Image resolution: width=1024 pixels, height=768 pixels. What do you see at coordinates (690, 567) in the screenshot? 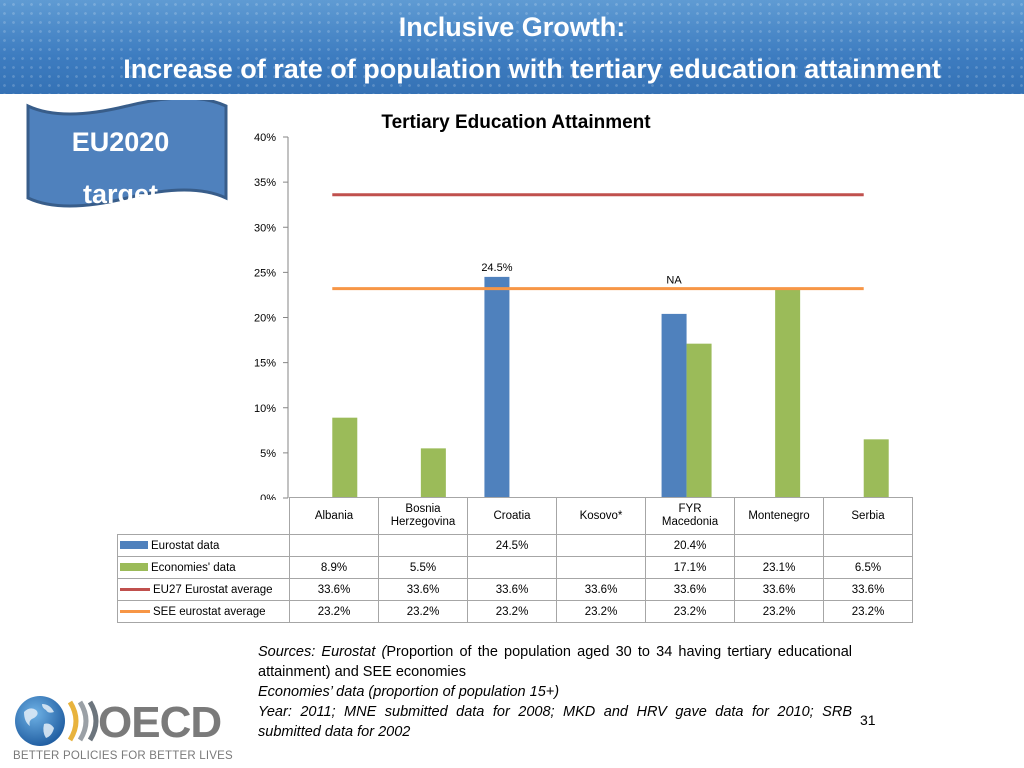
I see `table-cell: 17.1%` at bounding box center [690, 567].